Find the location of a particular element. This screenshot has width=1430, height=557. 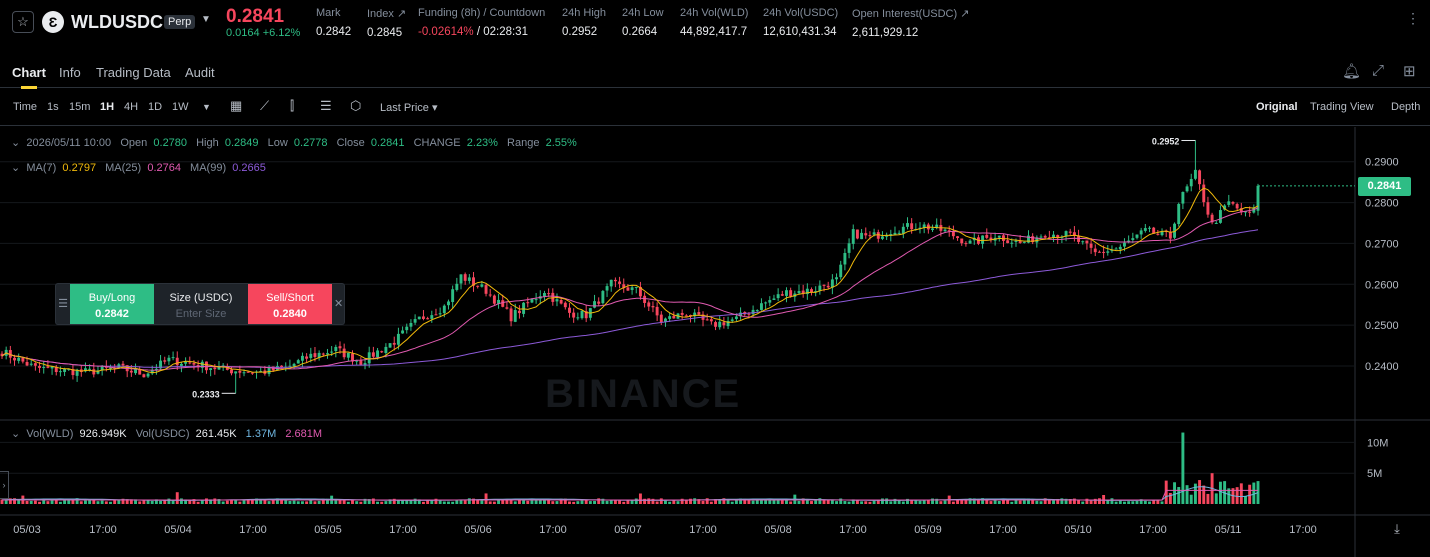

tab-trading-data: Trading Data is located at coordinates (133, 72).